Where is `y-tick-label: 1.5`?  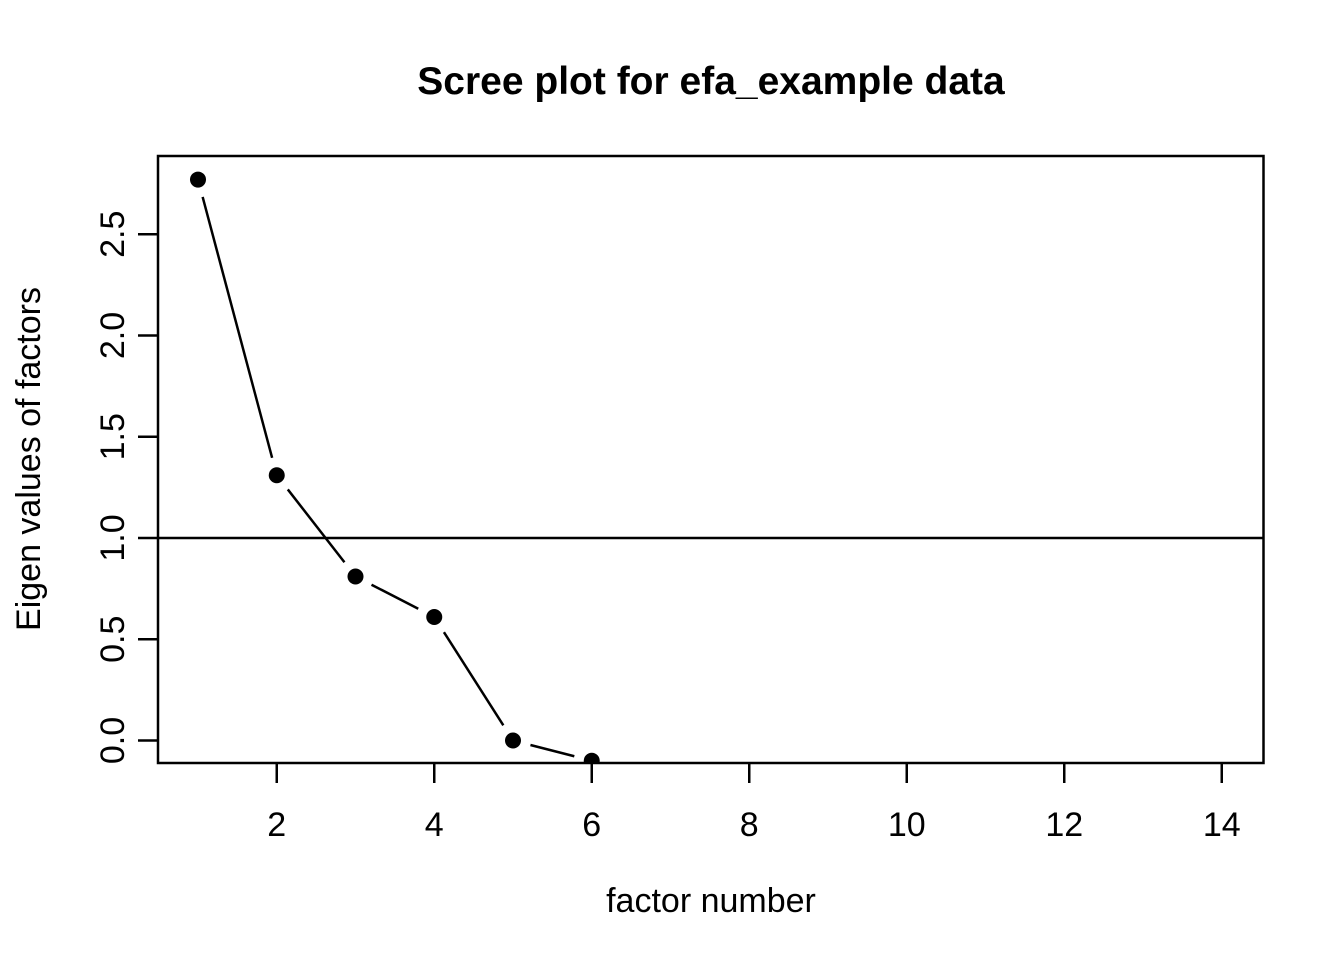 y-tick-label: 1.5 is located at coordinates (113, 436).